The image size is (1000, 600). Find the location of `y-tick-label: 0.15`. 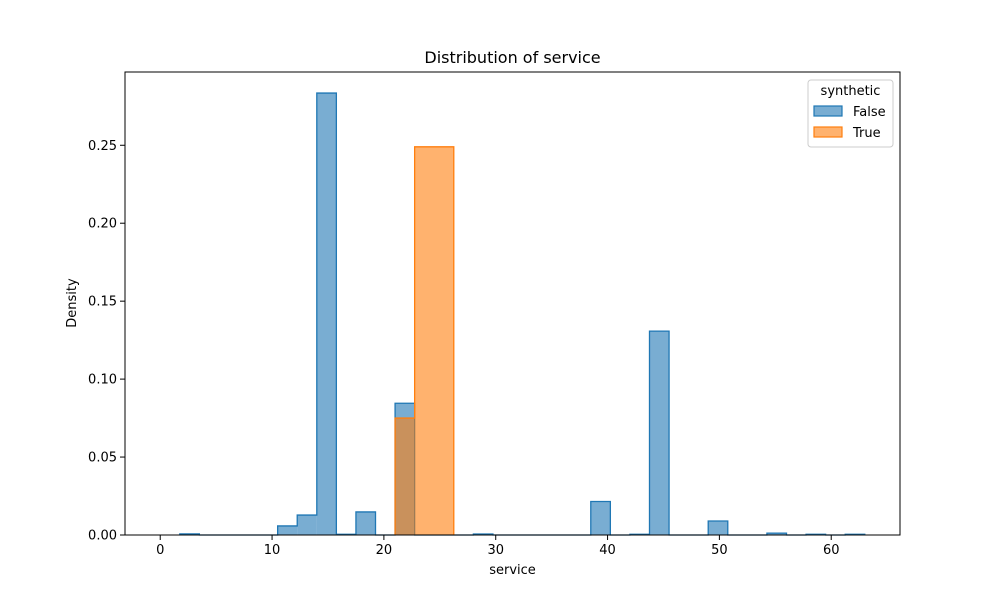

y-tick-label: 0.15 is located at coordinates (102, 302).